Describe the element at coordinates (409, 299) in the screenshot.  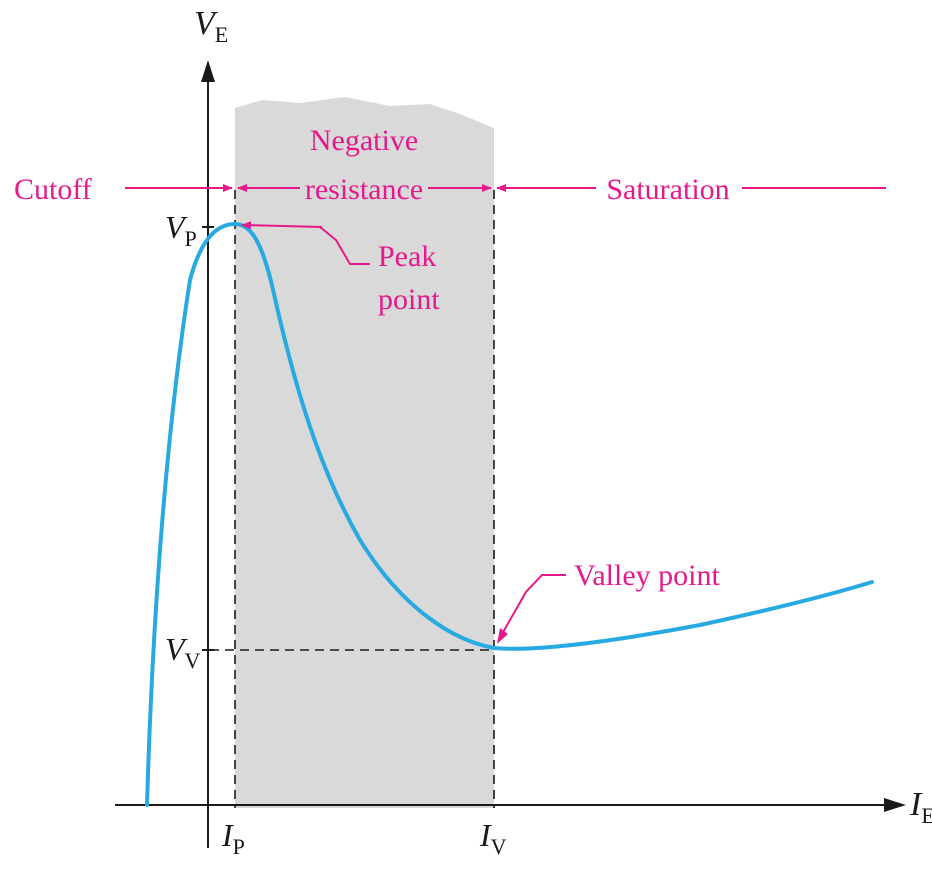
I see `peak-label-line2: point` at that location.